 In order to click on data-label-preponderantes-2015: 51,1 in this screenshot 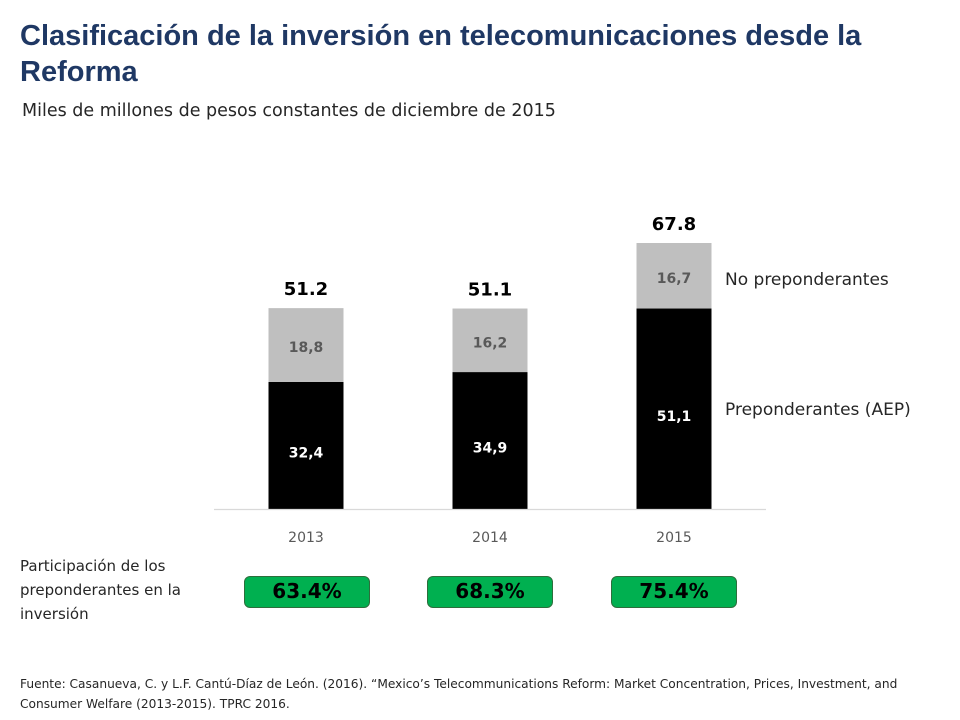, I will do `click(674, 417)`.